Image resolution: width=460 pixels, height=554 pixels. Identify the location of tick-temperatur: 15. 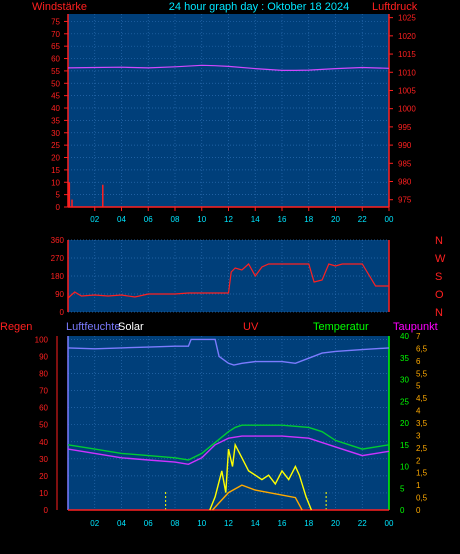
(404, 445).